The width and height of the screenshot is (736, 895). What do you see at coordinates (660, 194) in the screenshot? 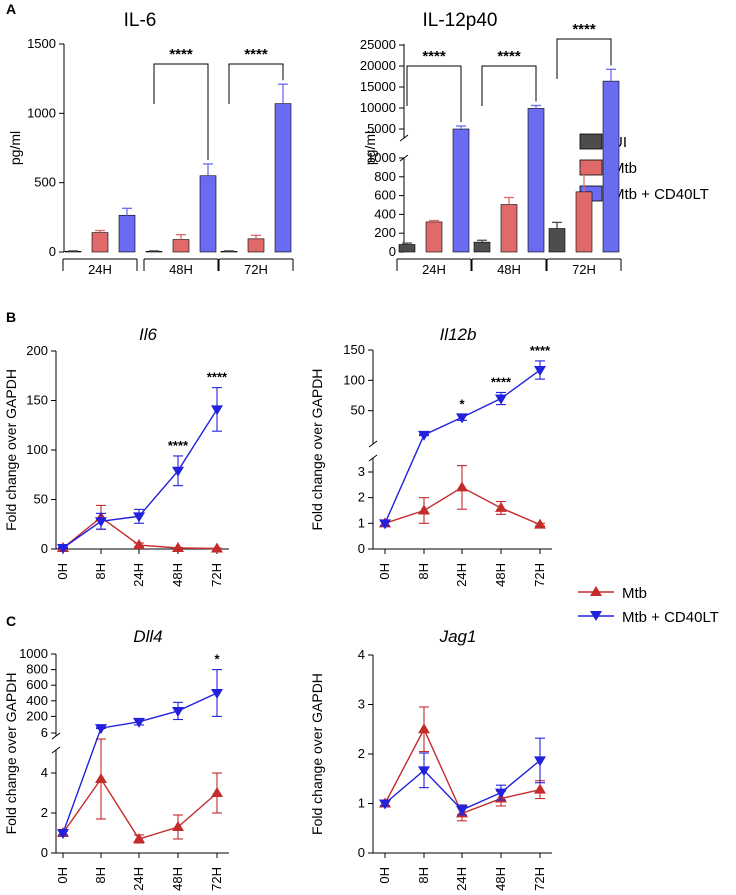
I see `legend-a-label-cd40: Mtb + CD40LT` at bounding box center [660, 194].